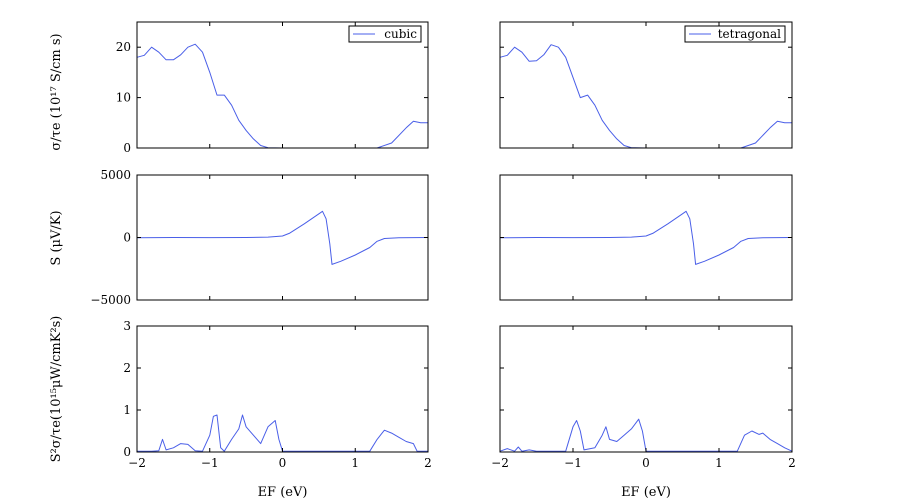 This screenshot has height=502, width=910. I want to click on panel-seebeck_tetragonal, so click(646, 237).